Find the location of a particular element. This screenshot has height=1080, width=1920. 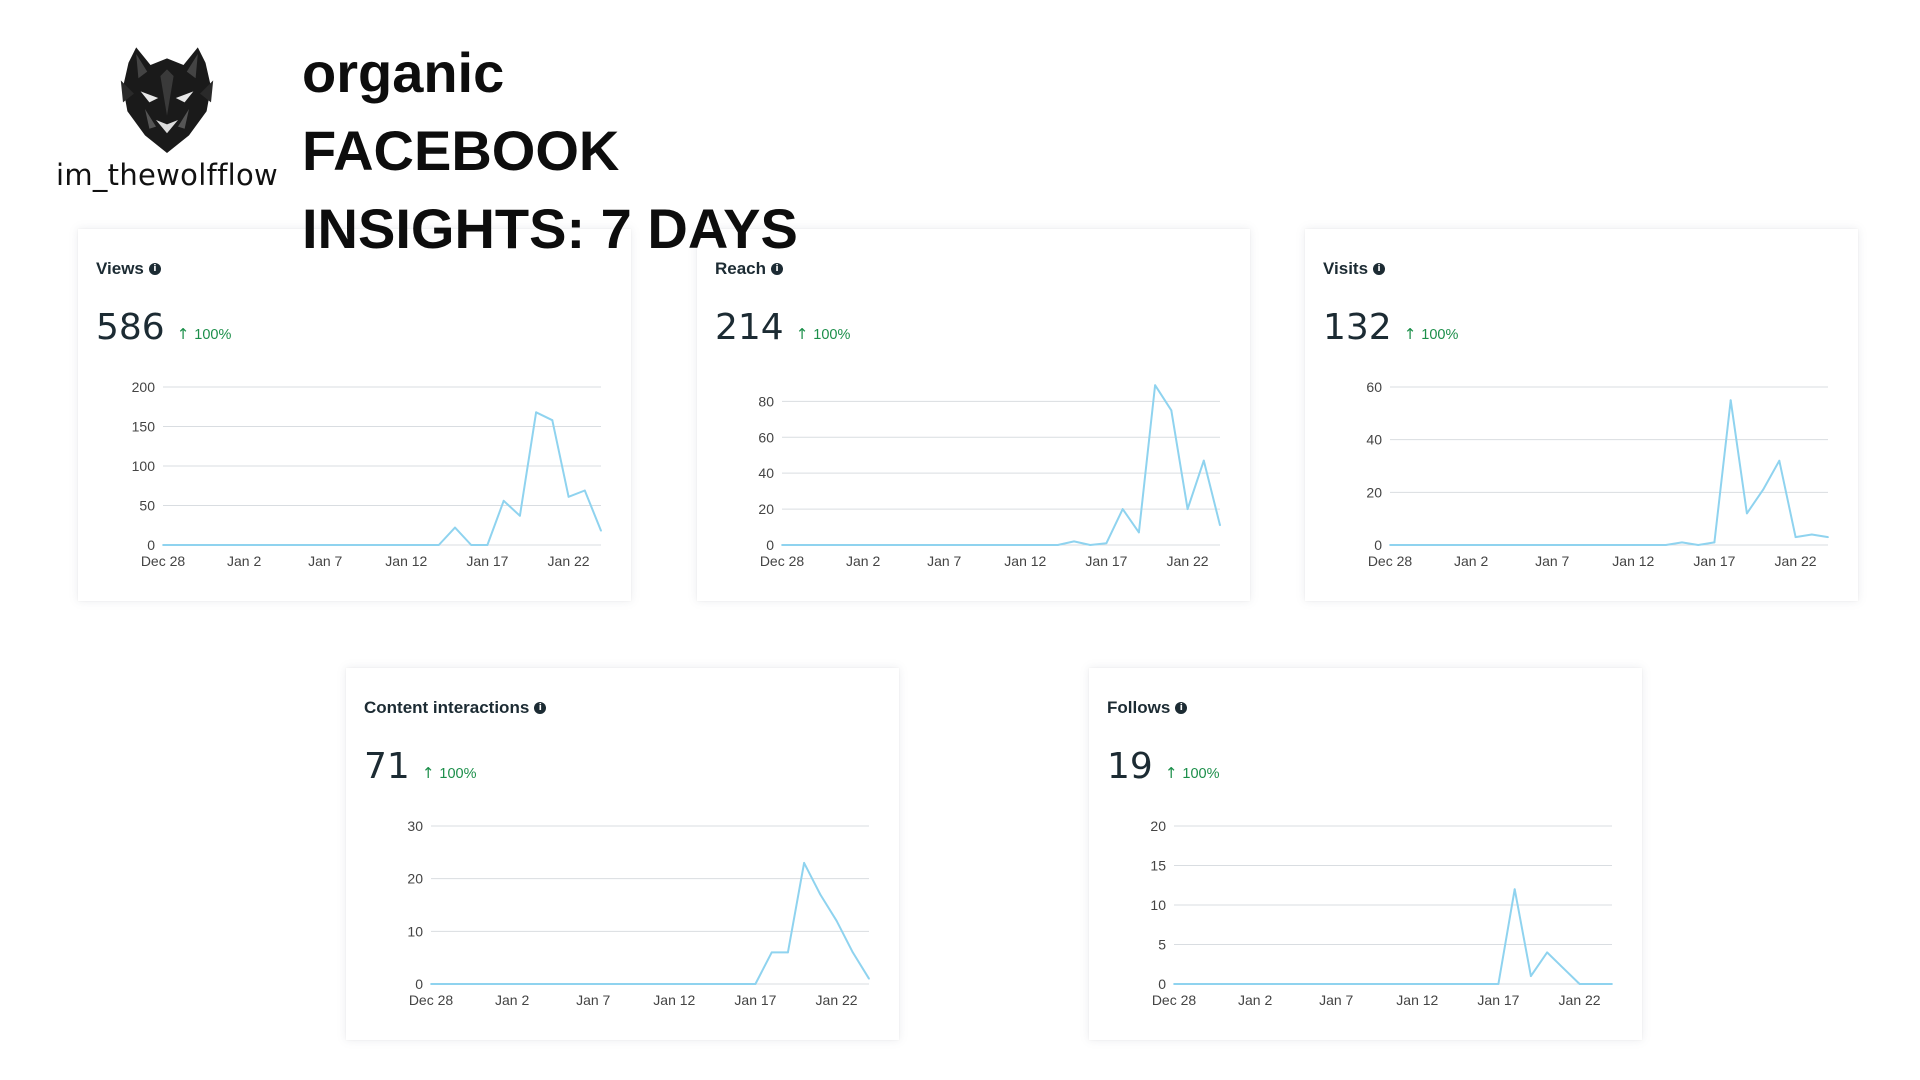

y-tick-label: 30 is located at coordinates (415, 826).